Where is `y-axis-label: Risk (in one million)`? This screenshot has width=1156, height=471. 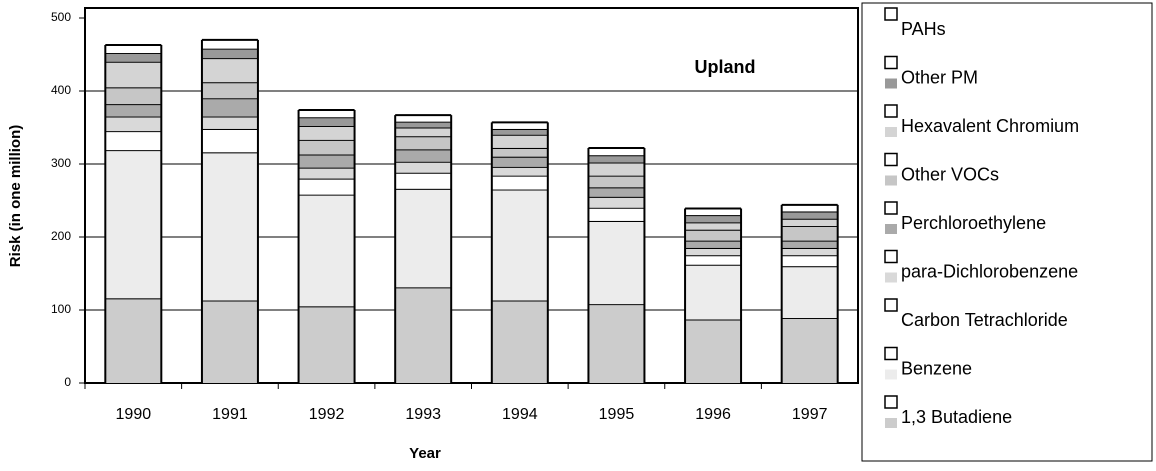
y-axis-label: Risk (in one million) is located at coordinates (15, 196).